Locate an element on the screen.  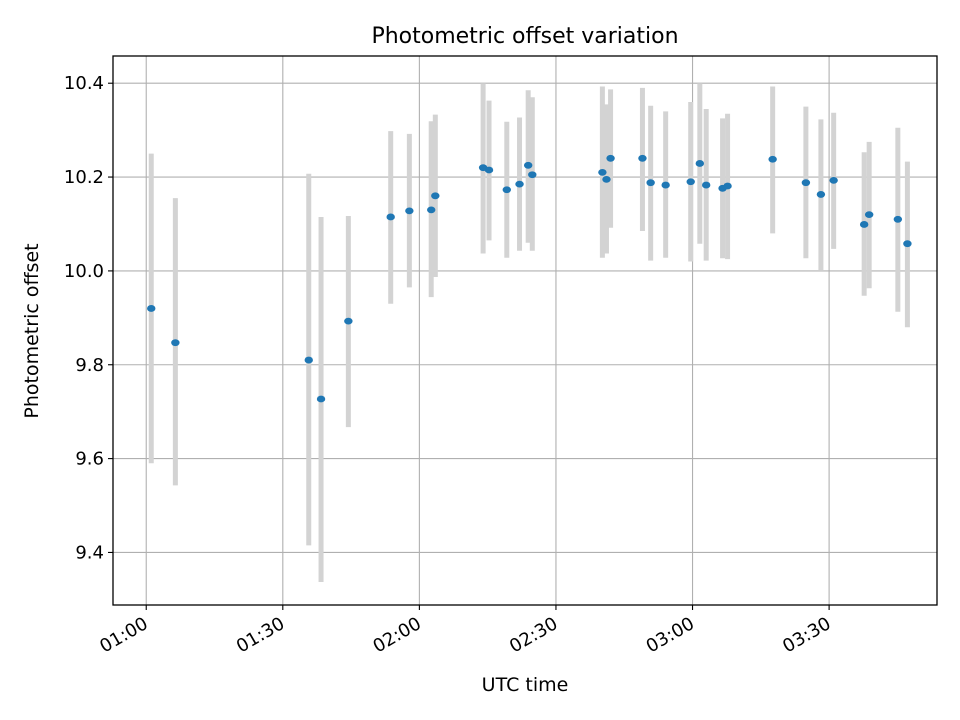
y-tick-label: 10.4 is located at coordinates (84, 83).